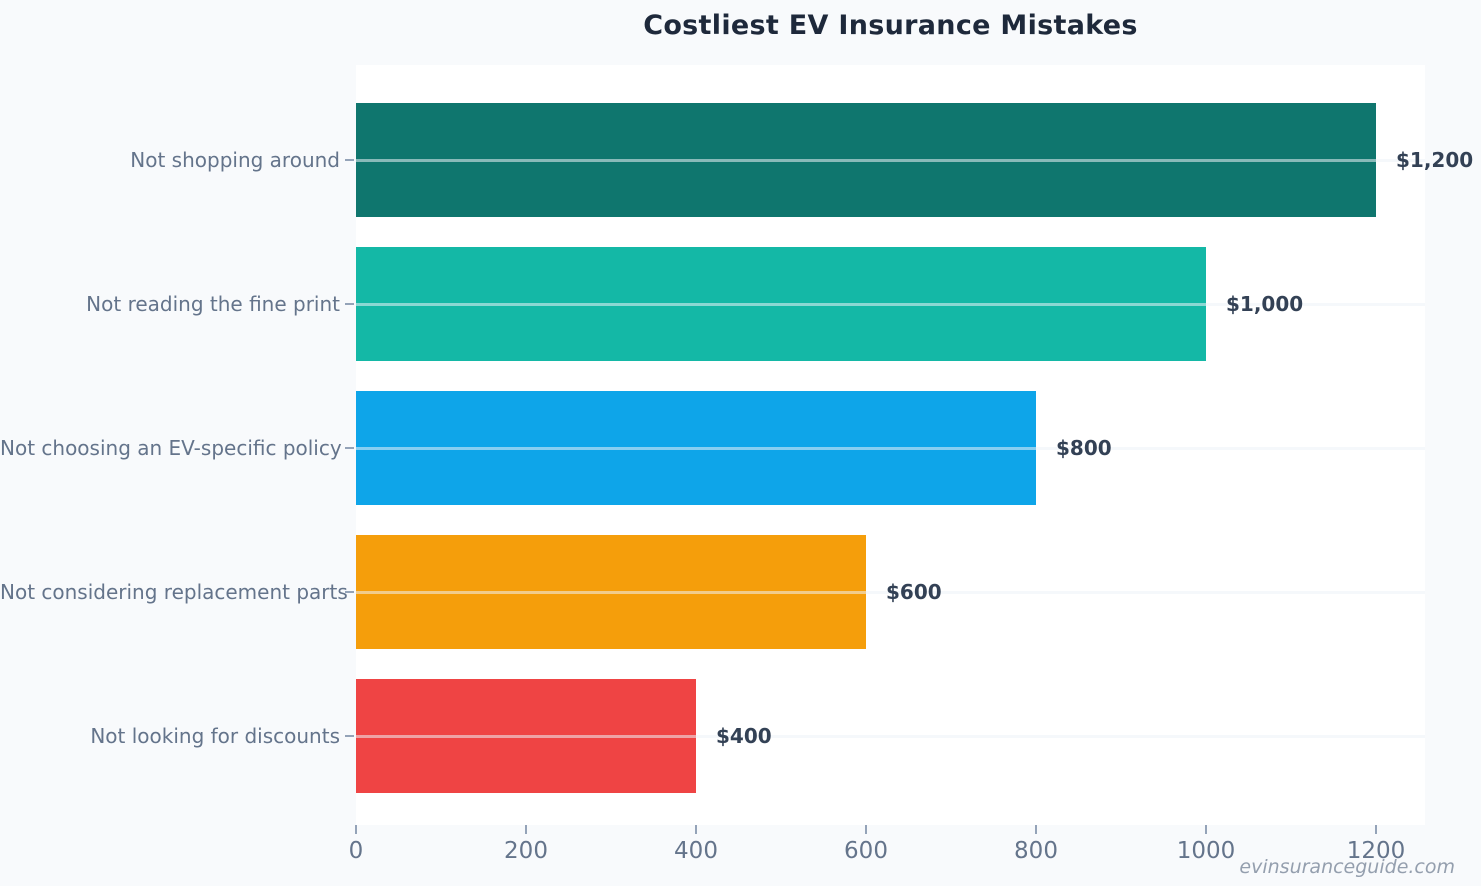 The image size is (1481, 886). What do you see at coordinates (356, 851) in the screenshot?
I see `x-tick-label: 0` at bounding box center [356, 851].